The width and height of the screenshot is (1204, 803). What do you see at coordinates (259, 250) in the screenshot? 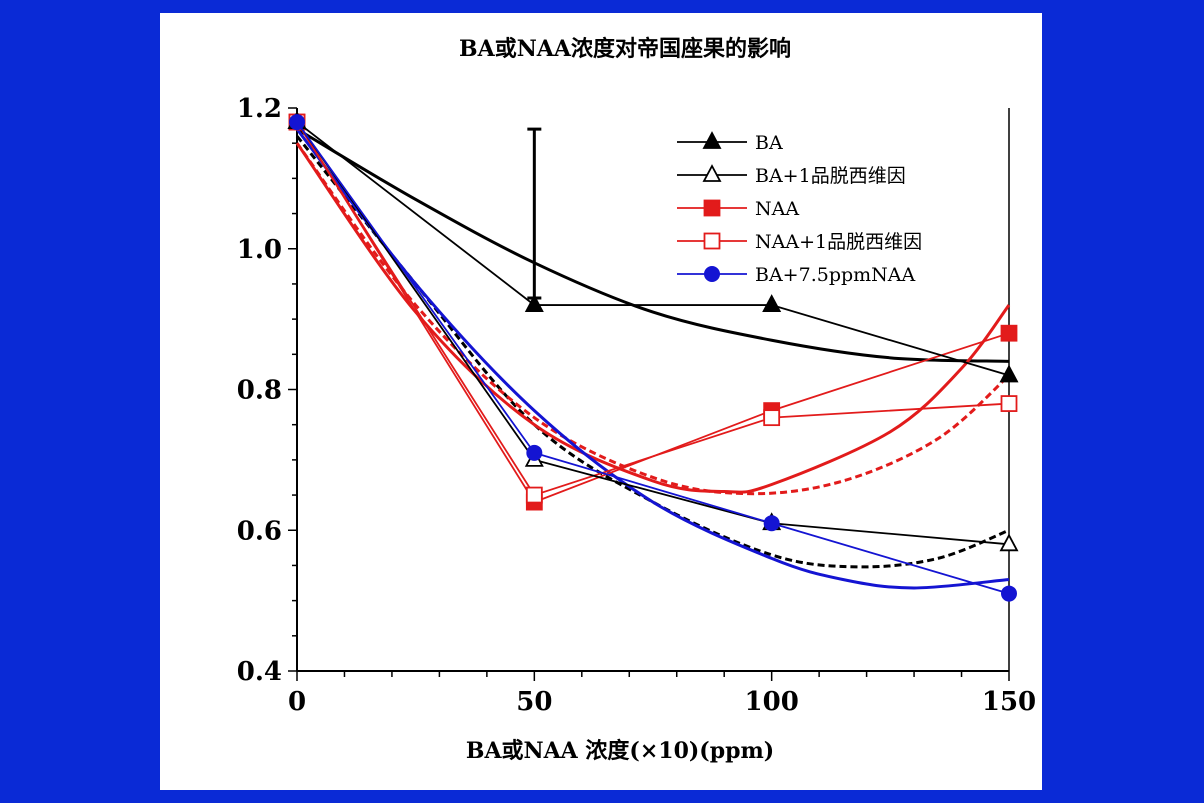
I see `y-tick-label: 1.0` at bounding box center [259, 250].